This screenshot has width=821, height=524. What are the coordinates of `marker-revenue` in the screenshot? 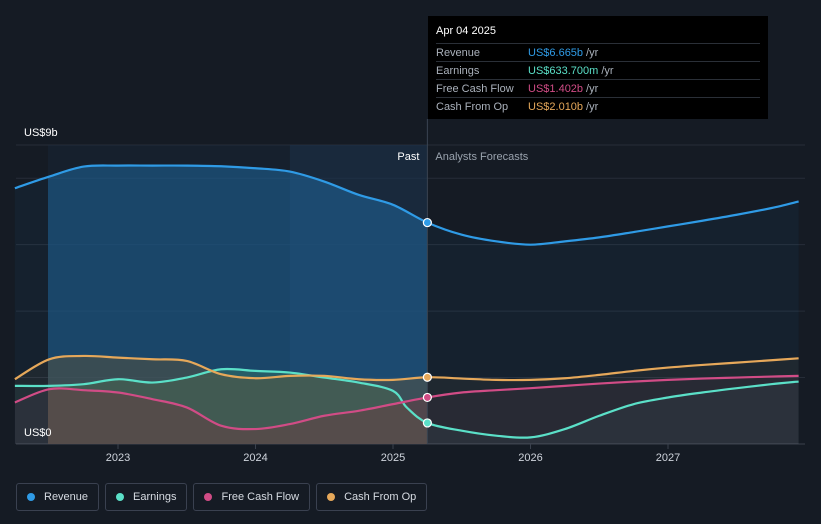 It's located at (427, 222).